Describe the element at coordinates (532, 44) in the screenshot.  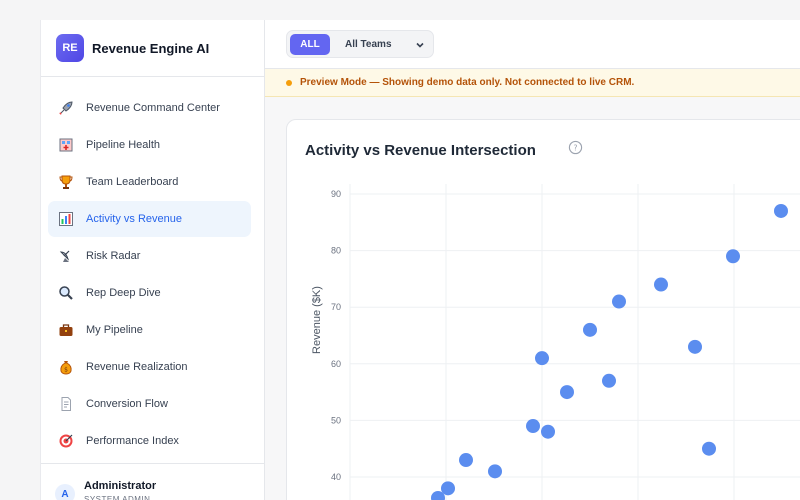
I see `top-bar: ALL All Teams` at that location.